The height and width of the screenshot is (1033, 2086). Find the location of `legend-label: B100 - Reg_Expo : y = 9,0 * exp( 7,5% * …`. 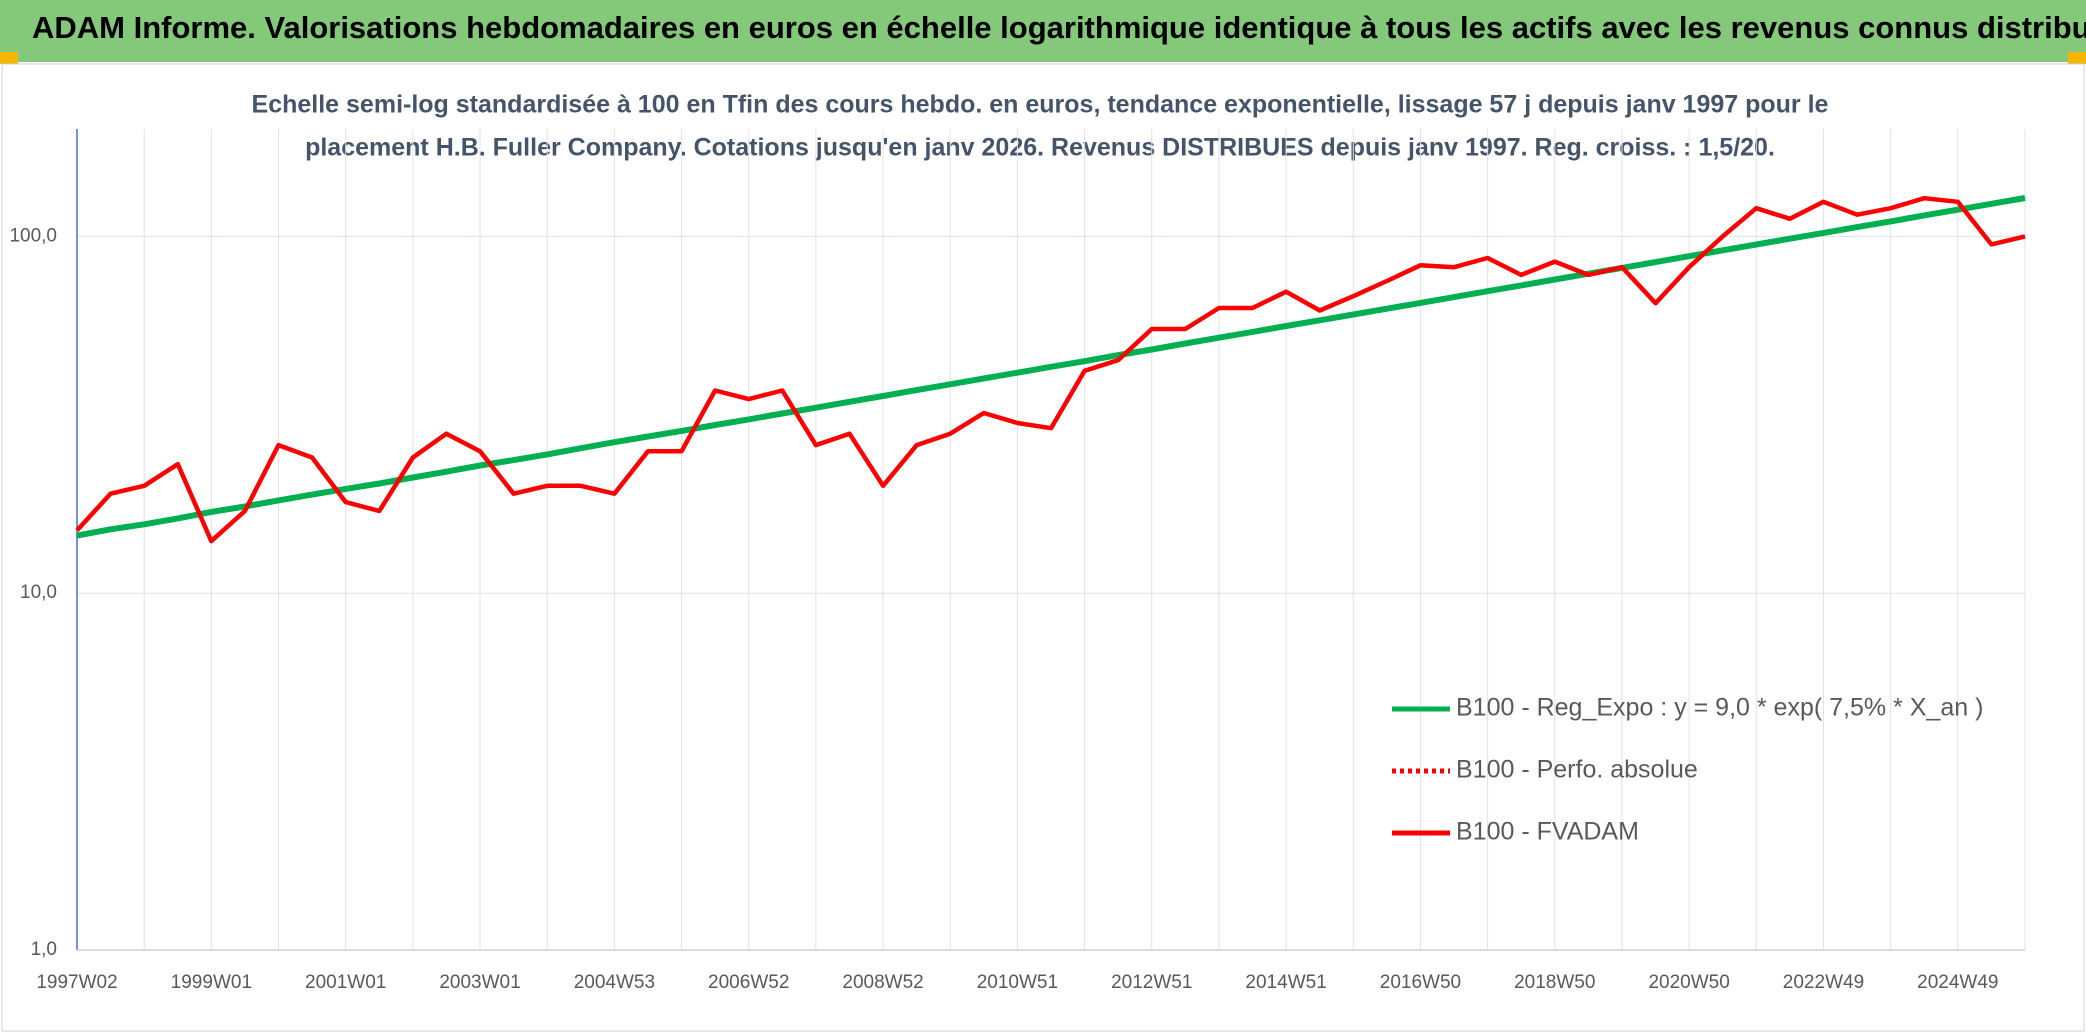

legend-label: B100 - Reg_Expo : y = 9,0 * exp( 7,5% * … is located at coordinates (1719, 708).